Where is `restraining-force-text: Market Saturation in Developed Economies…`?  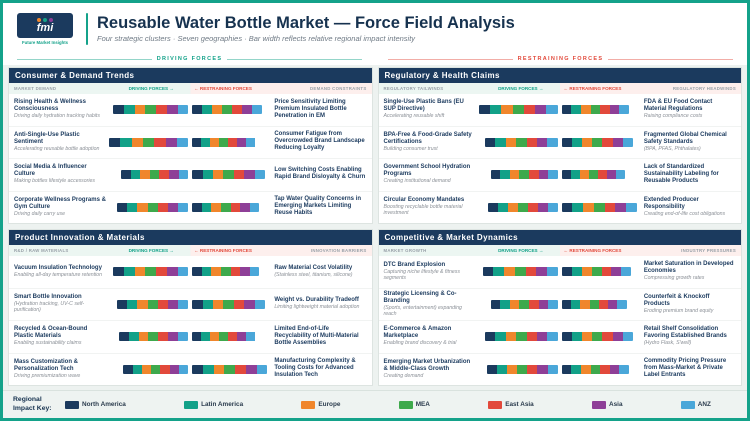 restraining-force-text: Market Saturation in Developed Economies… is located at coordinates (688, 271).